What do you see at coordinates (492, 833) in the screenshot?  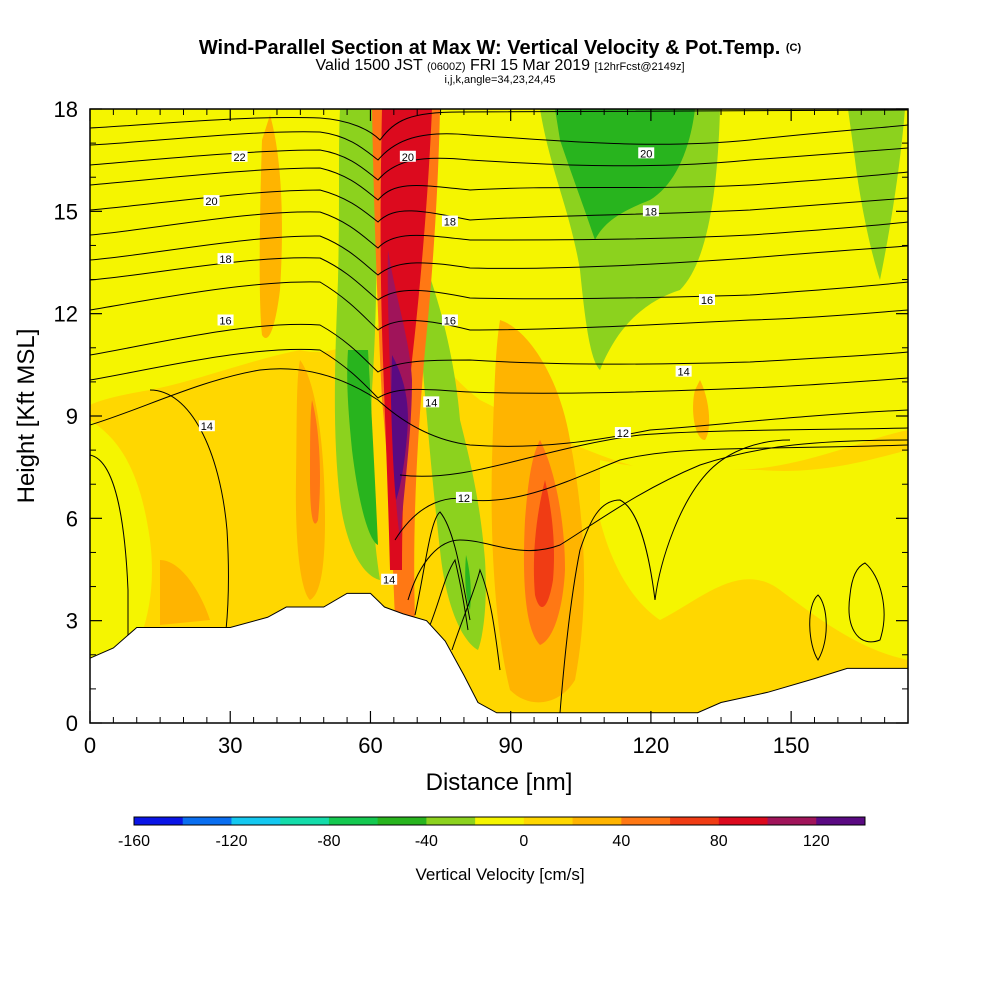 I see `colorbar: -160 -120 -80 -40 0 40 80 120` at bounding box center [492, 833].